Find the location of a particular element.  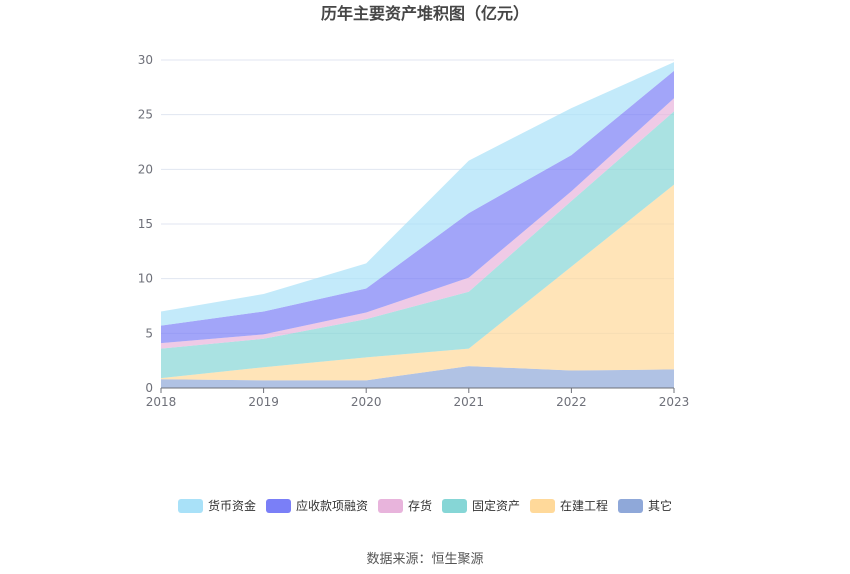

legend: 货币资金 应收款项融资 存货 固定资产 在建工程 其它 is located at coordinates (425, 505).